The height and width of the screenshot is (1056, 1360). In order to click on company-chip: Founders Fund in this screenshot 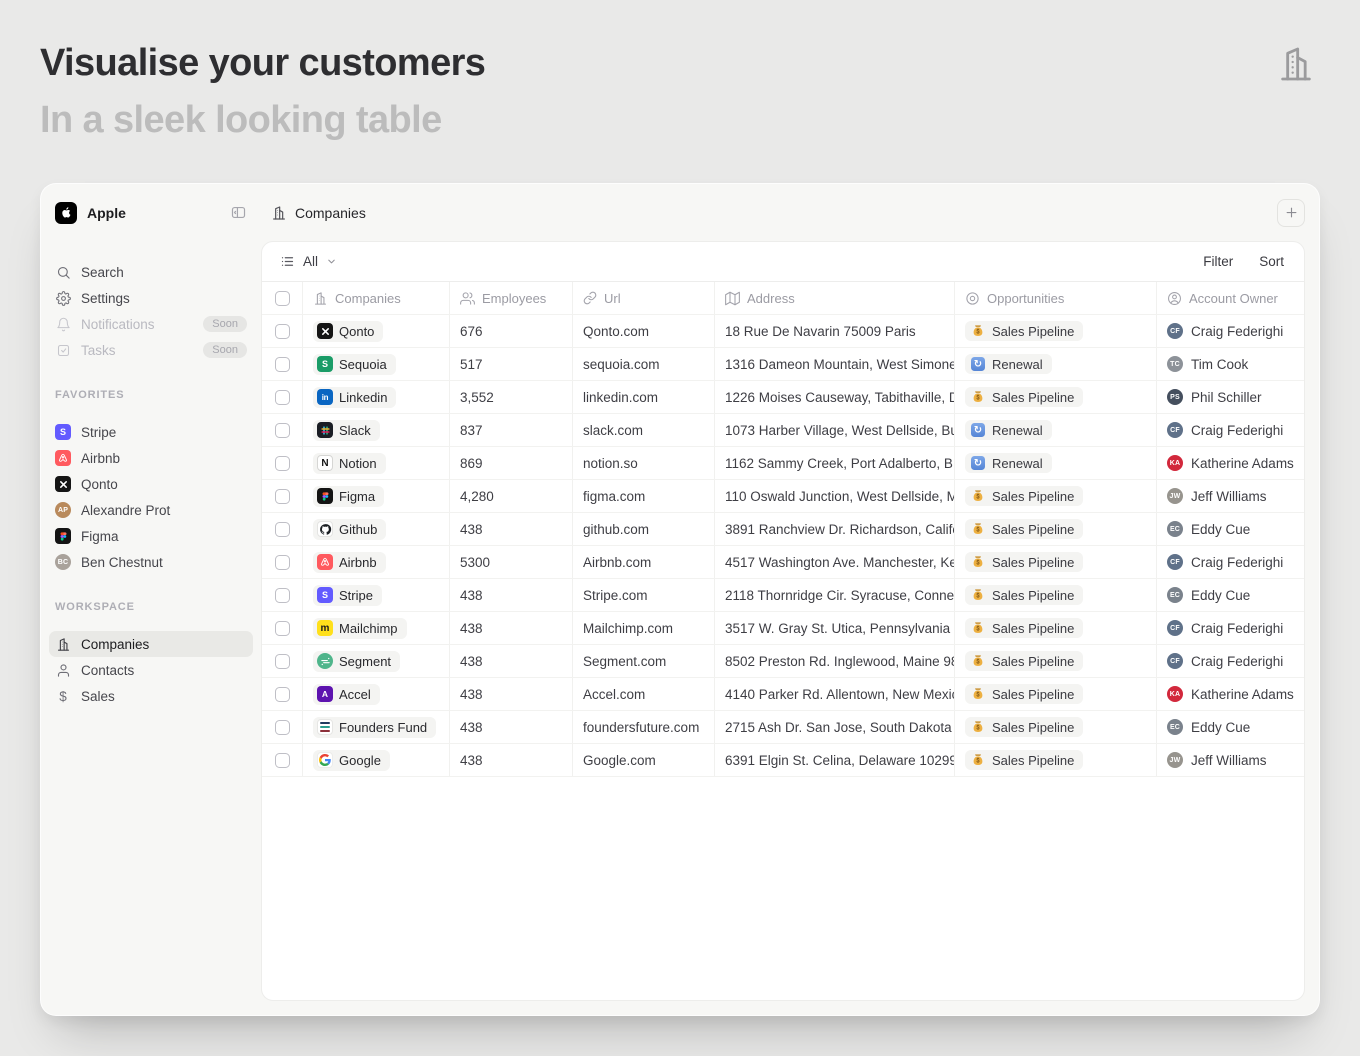, I will do `click(375, 727)`.